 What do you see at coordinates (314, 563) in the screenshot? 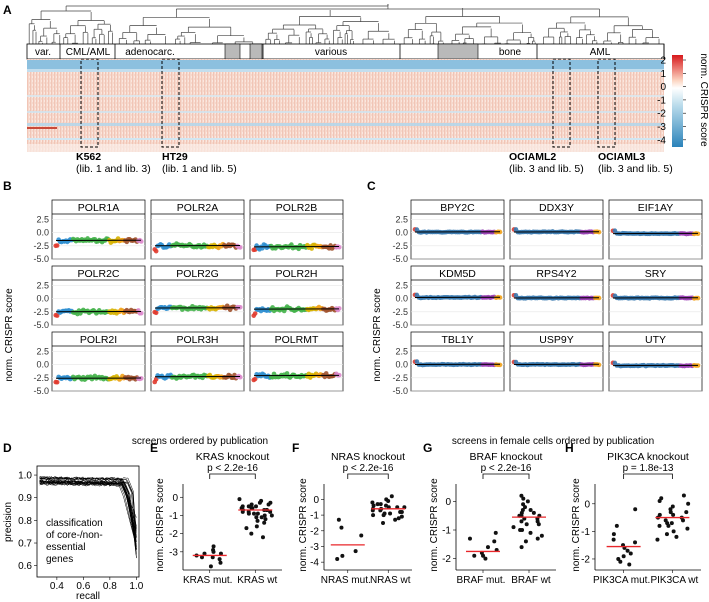
I see `y-tick-label: -4` at bounding box center [314, 563].